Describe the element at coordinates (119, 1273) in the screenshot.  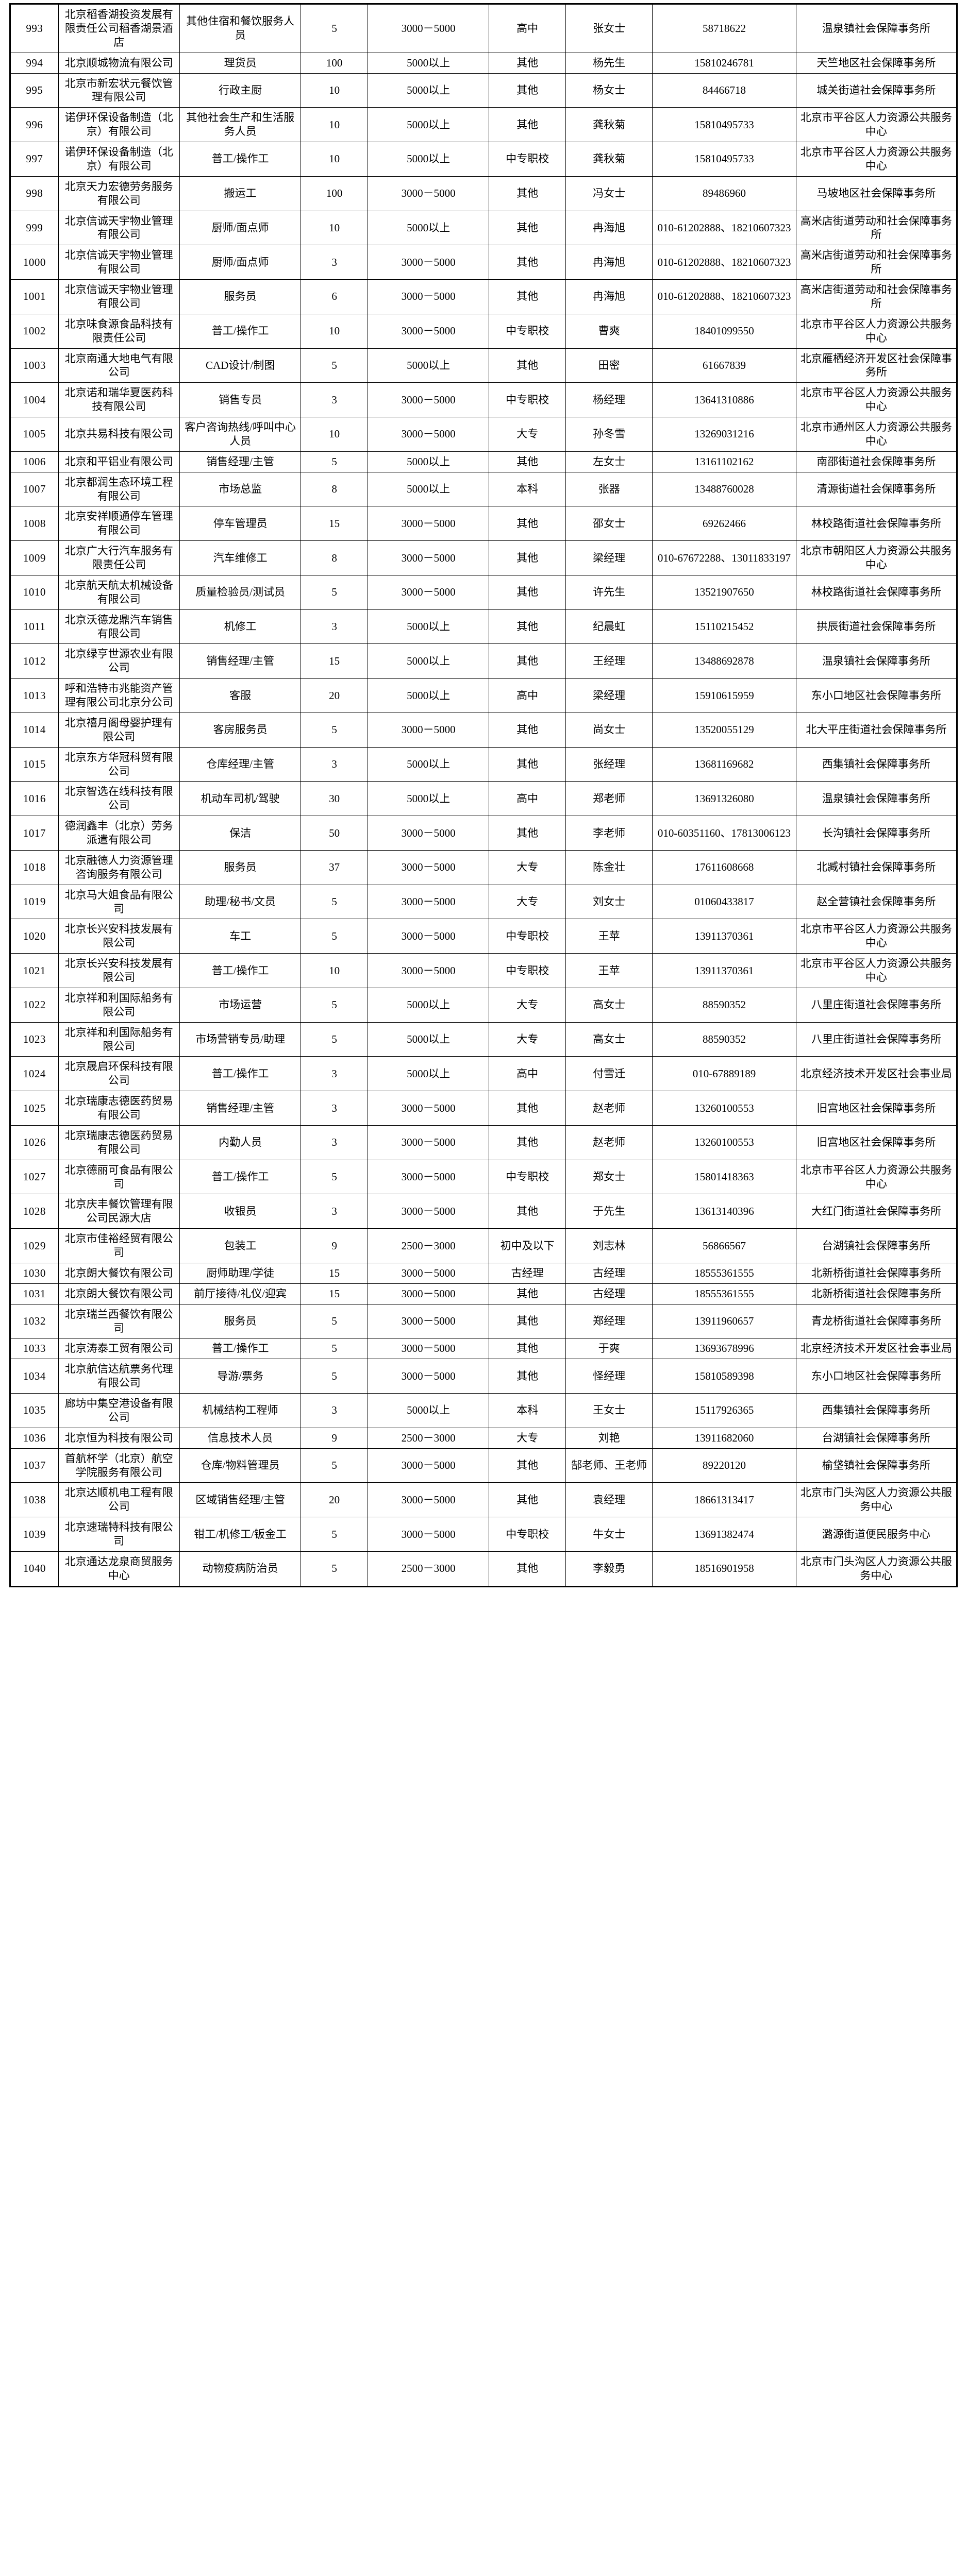
I see `company-name: 北京朗大餐饮有限公司` at that location.